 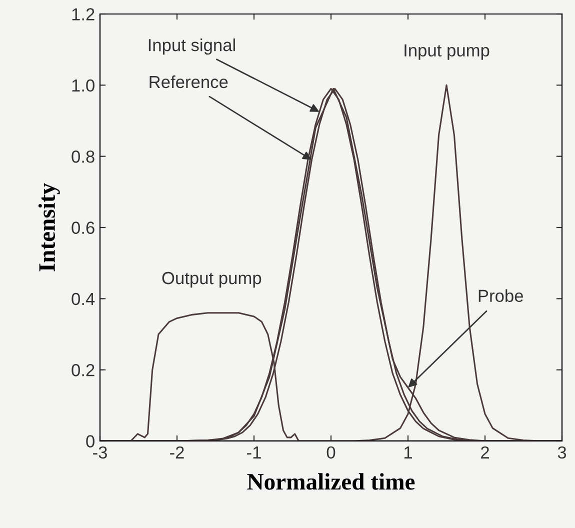 I want to click on x-tick-label: 2, so click(x=485, y=452).